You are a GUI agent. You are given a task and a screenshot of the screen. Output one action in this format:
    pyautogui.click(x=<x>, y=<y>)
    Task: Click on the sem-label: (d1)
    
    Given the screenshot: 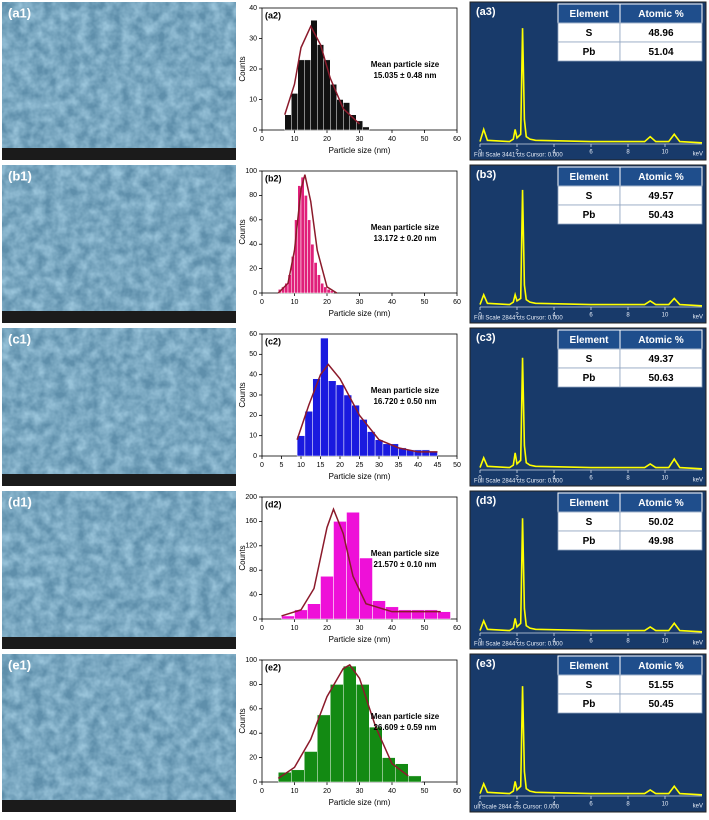 What is the action you would take?
    pyautogui.click(x=20, y=501)
    